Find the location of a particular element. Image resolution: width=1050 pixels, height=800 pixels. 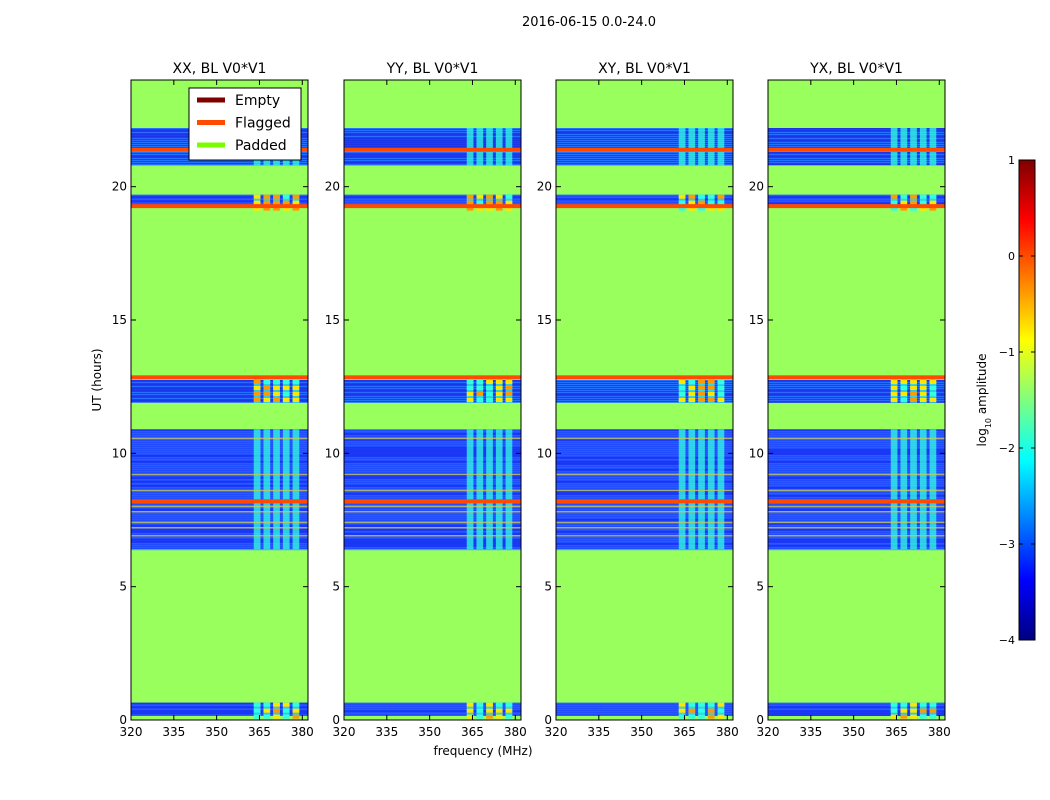

y-tick-label: 20 is located at coordinates (756, 187).